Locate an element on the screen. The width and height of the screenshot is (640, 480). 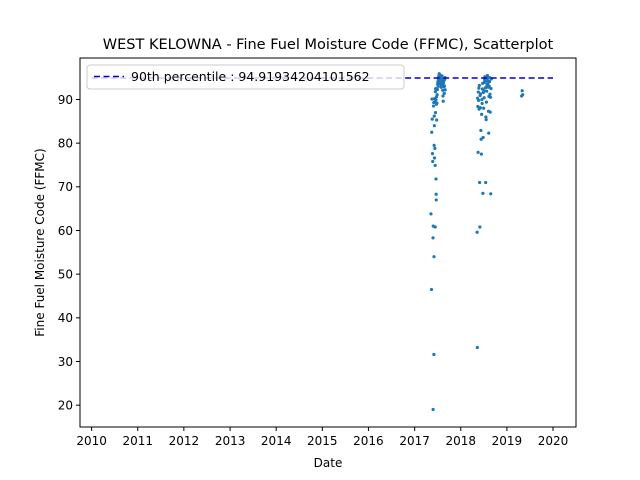
x-tick-label: 2011 is located at coordinates (137, 441).